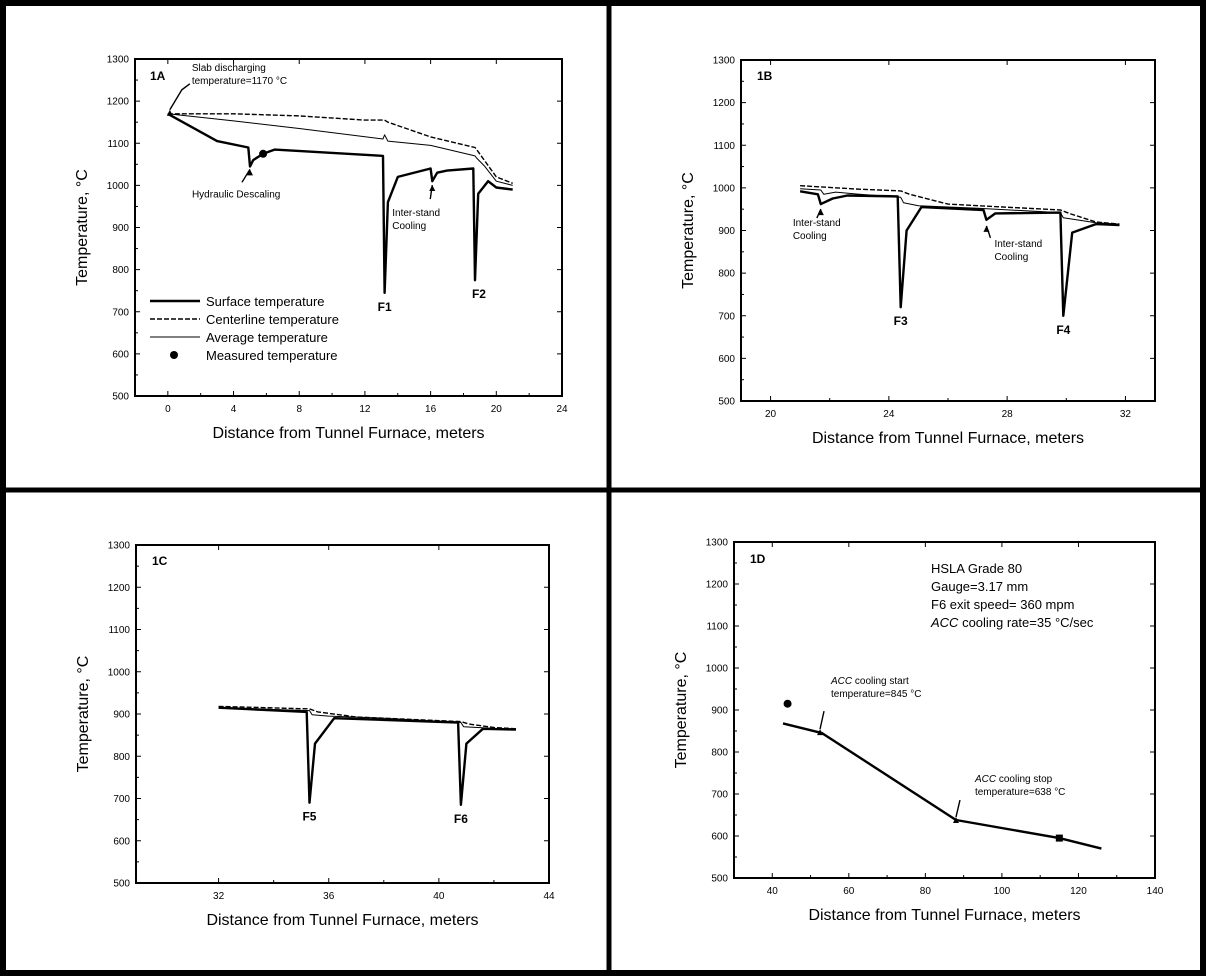  What do you see at coordinates (765, 76) in the screenshot?
I see `panel-label: 1B` at bounding box center [765, 76].